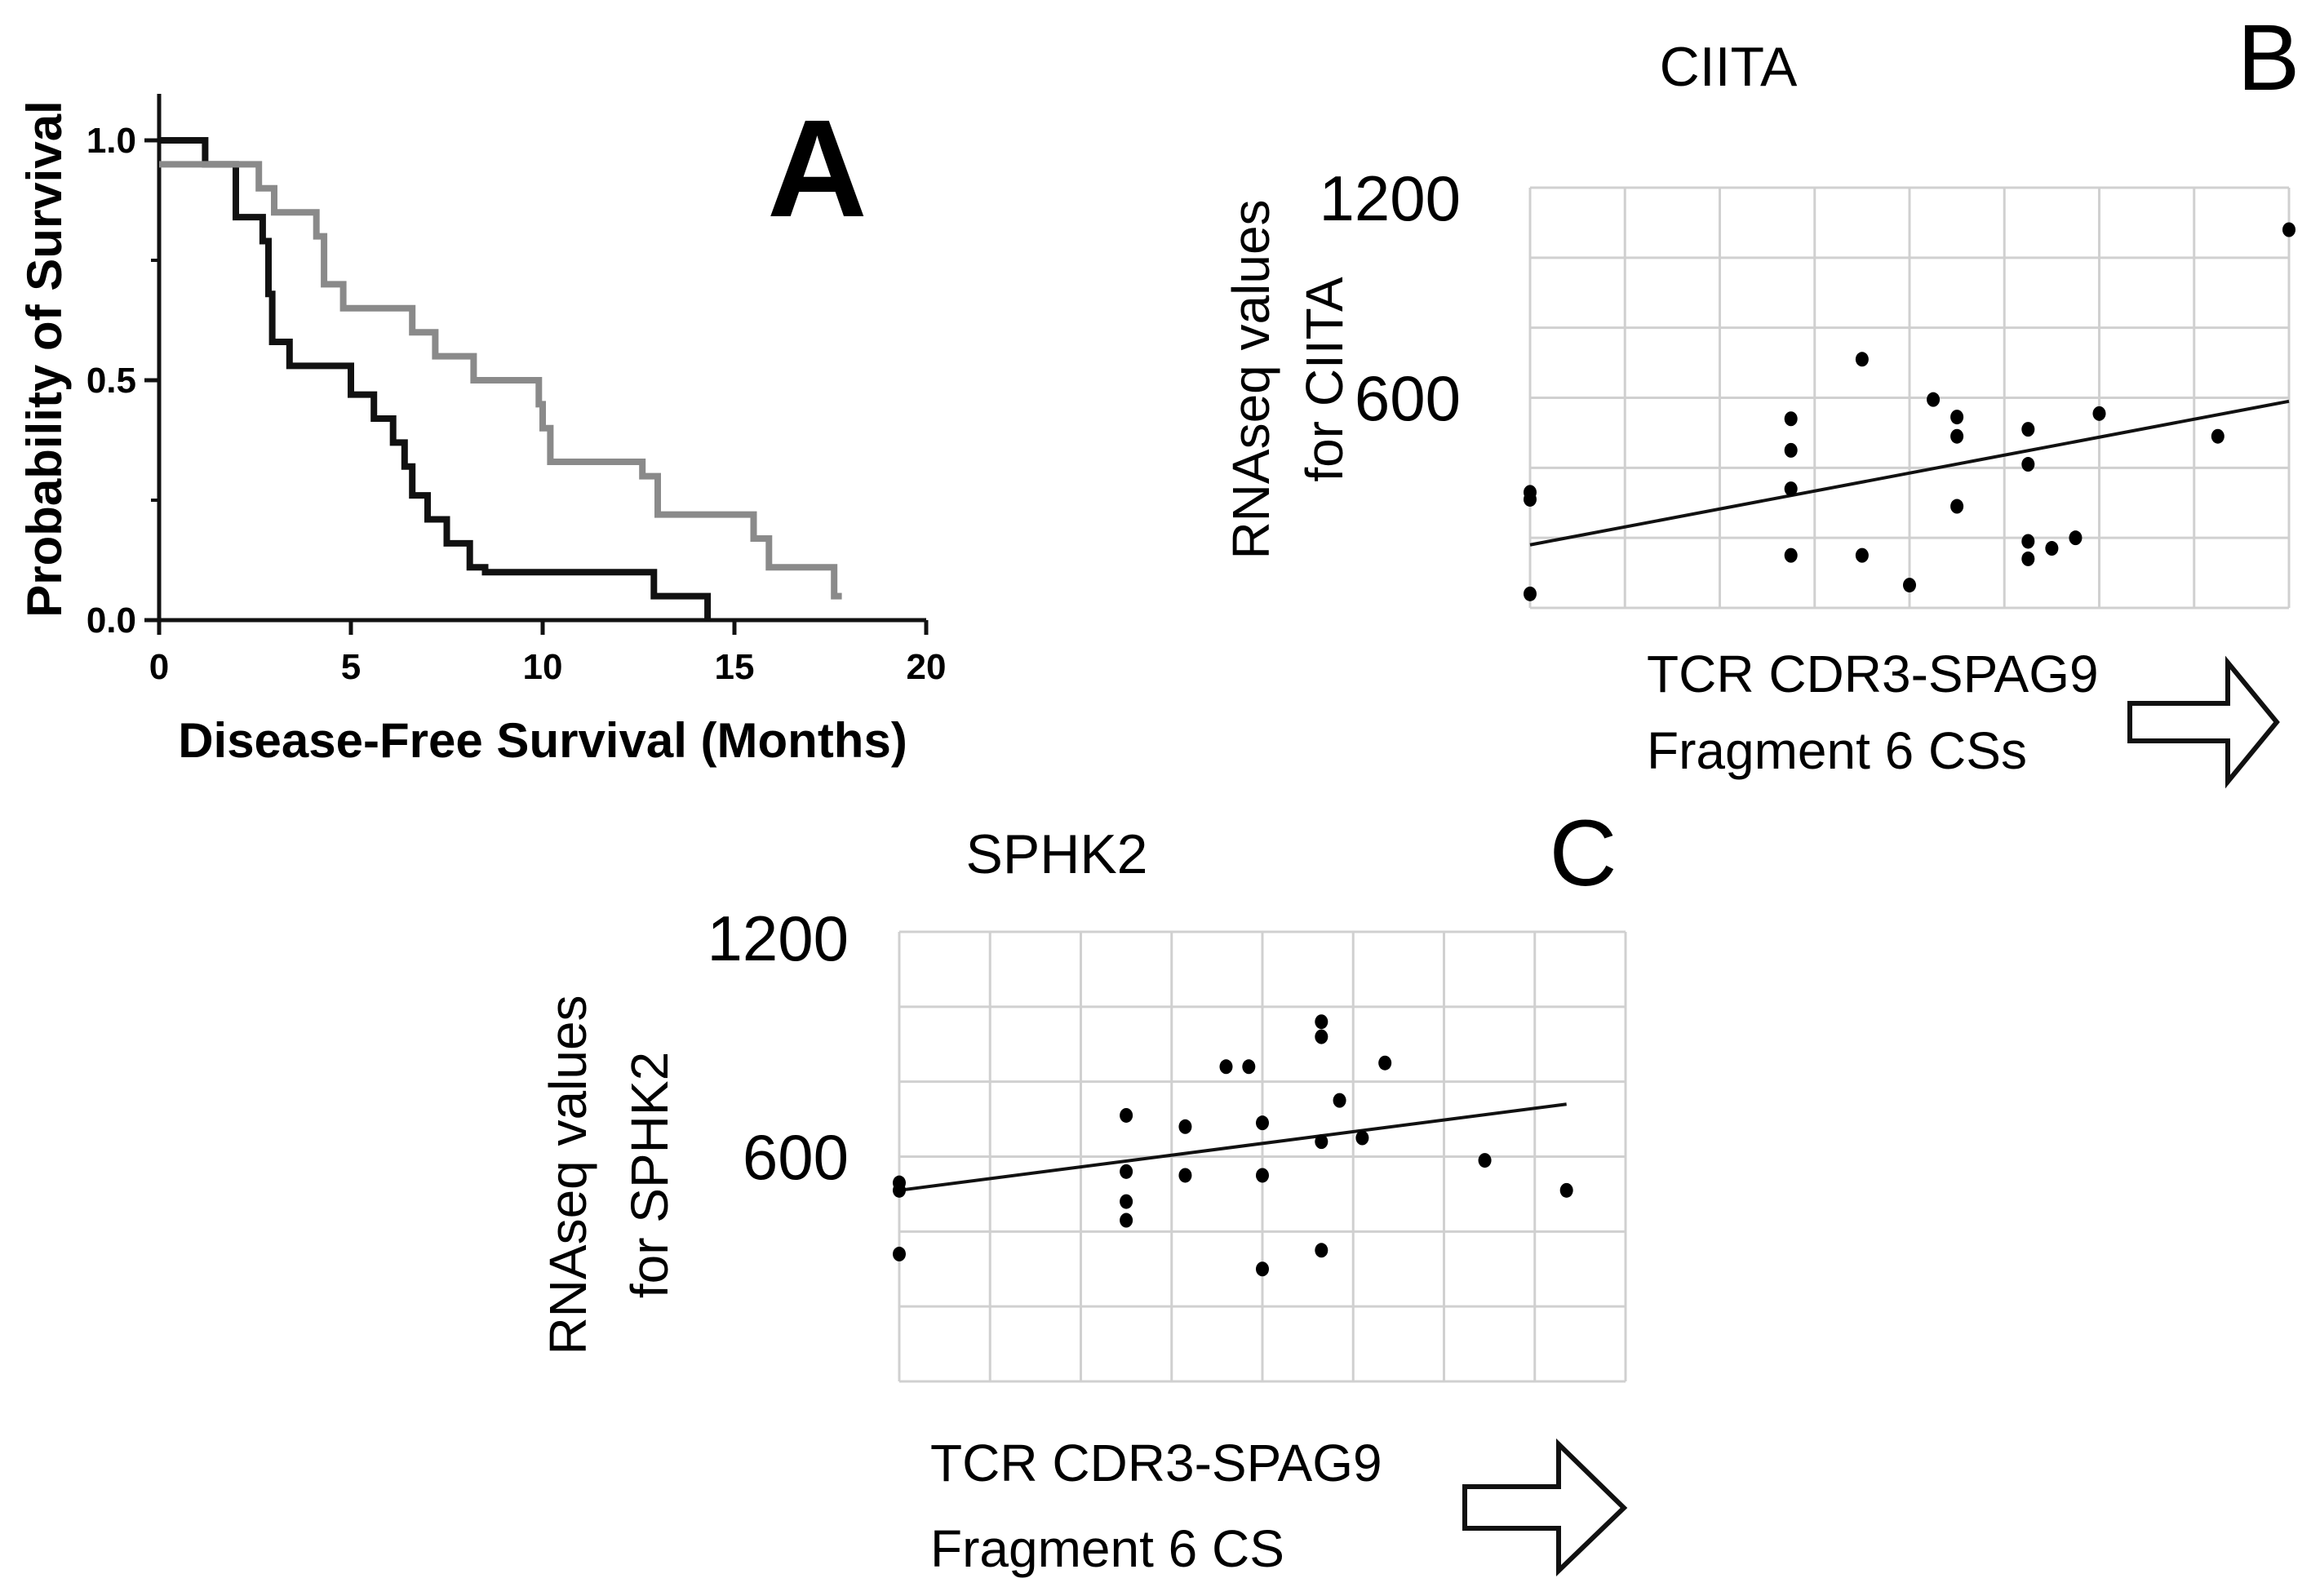 Image resolution: width=2311 pixels, height=1596 pixels. I want to click on panel-c-y-label-line2: for SPHK2, so click(649, 1175).